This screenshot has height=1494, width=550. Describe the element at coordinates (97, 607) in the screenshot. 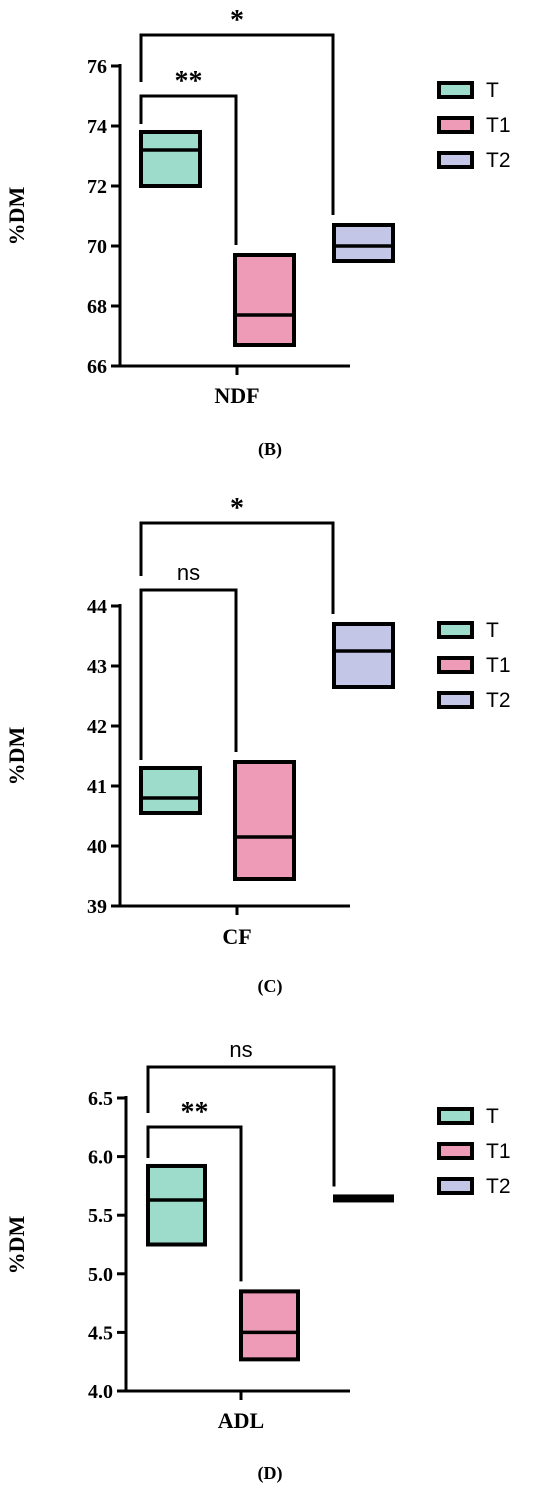

I see `y-tick-label: 44` at that location.